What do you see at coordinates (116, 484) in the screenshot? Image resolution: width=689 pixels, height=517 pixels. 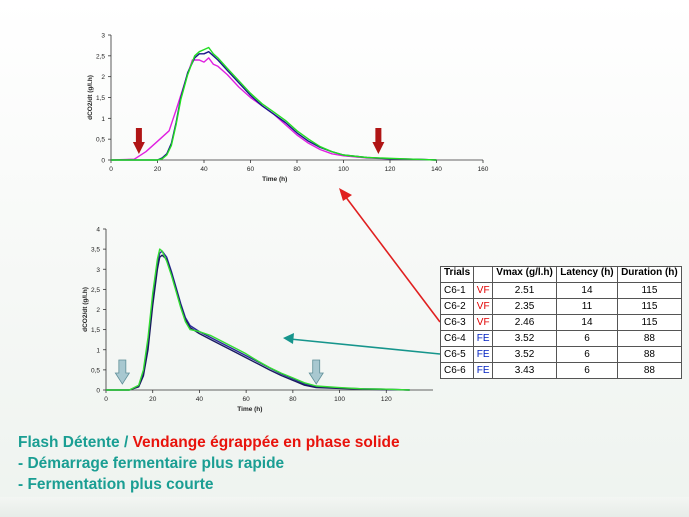 I see `caption-line-3: - Fermentation plus courte` at bounding box center [116, 484].